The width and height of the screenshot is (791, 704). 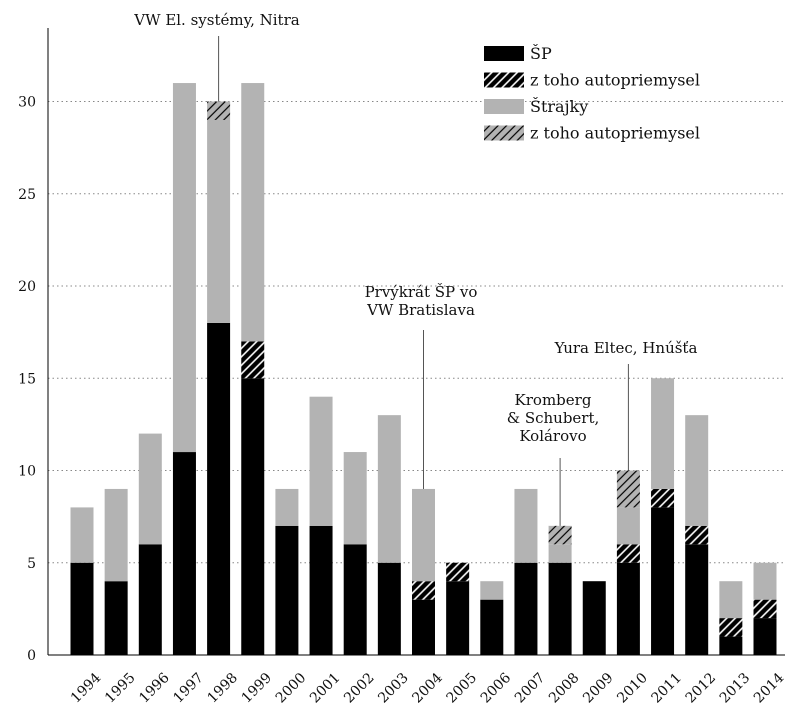 I want to click on bar-segment-s2-2013, so click(x=731, y=600).